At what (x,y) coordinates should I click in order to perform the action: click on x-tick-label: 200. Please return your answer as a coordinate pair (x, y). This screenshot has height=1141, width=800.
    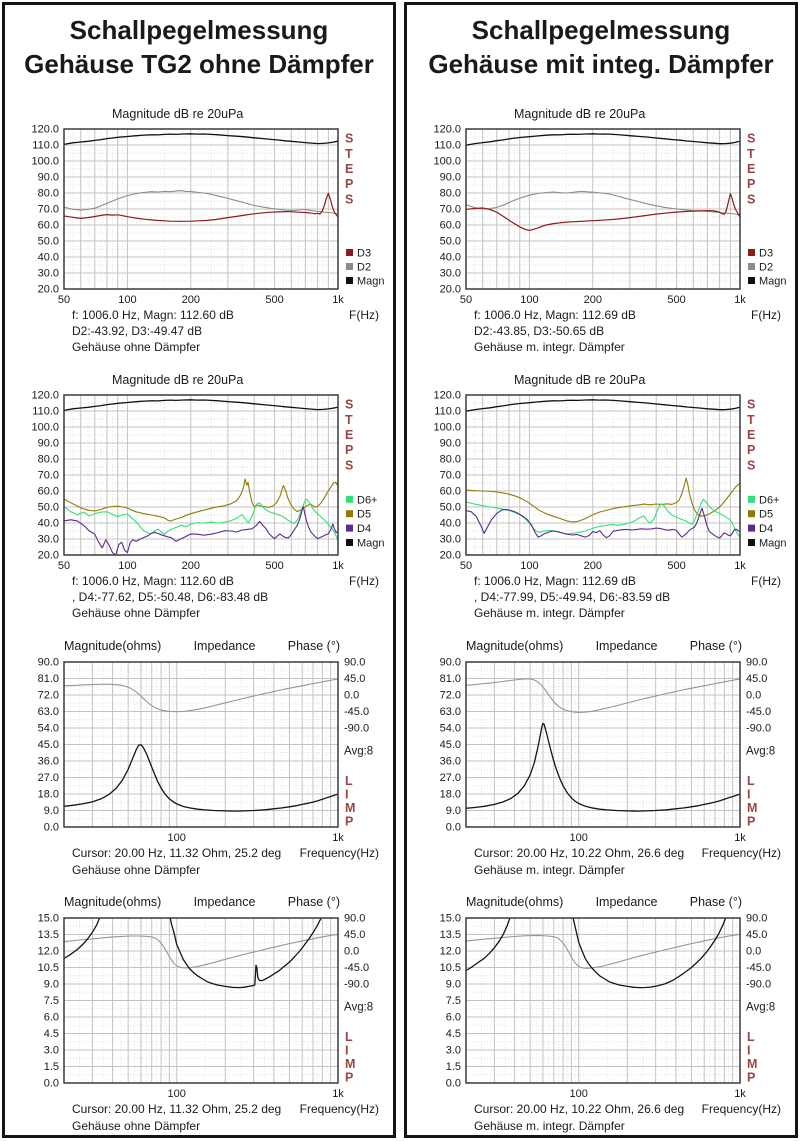
    Looking at the image, I should click on (593, 300).